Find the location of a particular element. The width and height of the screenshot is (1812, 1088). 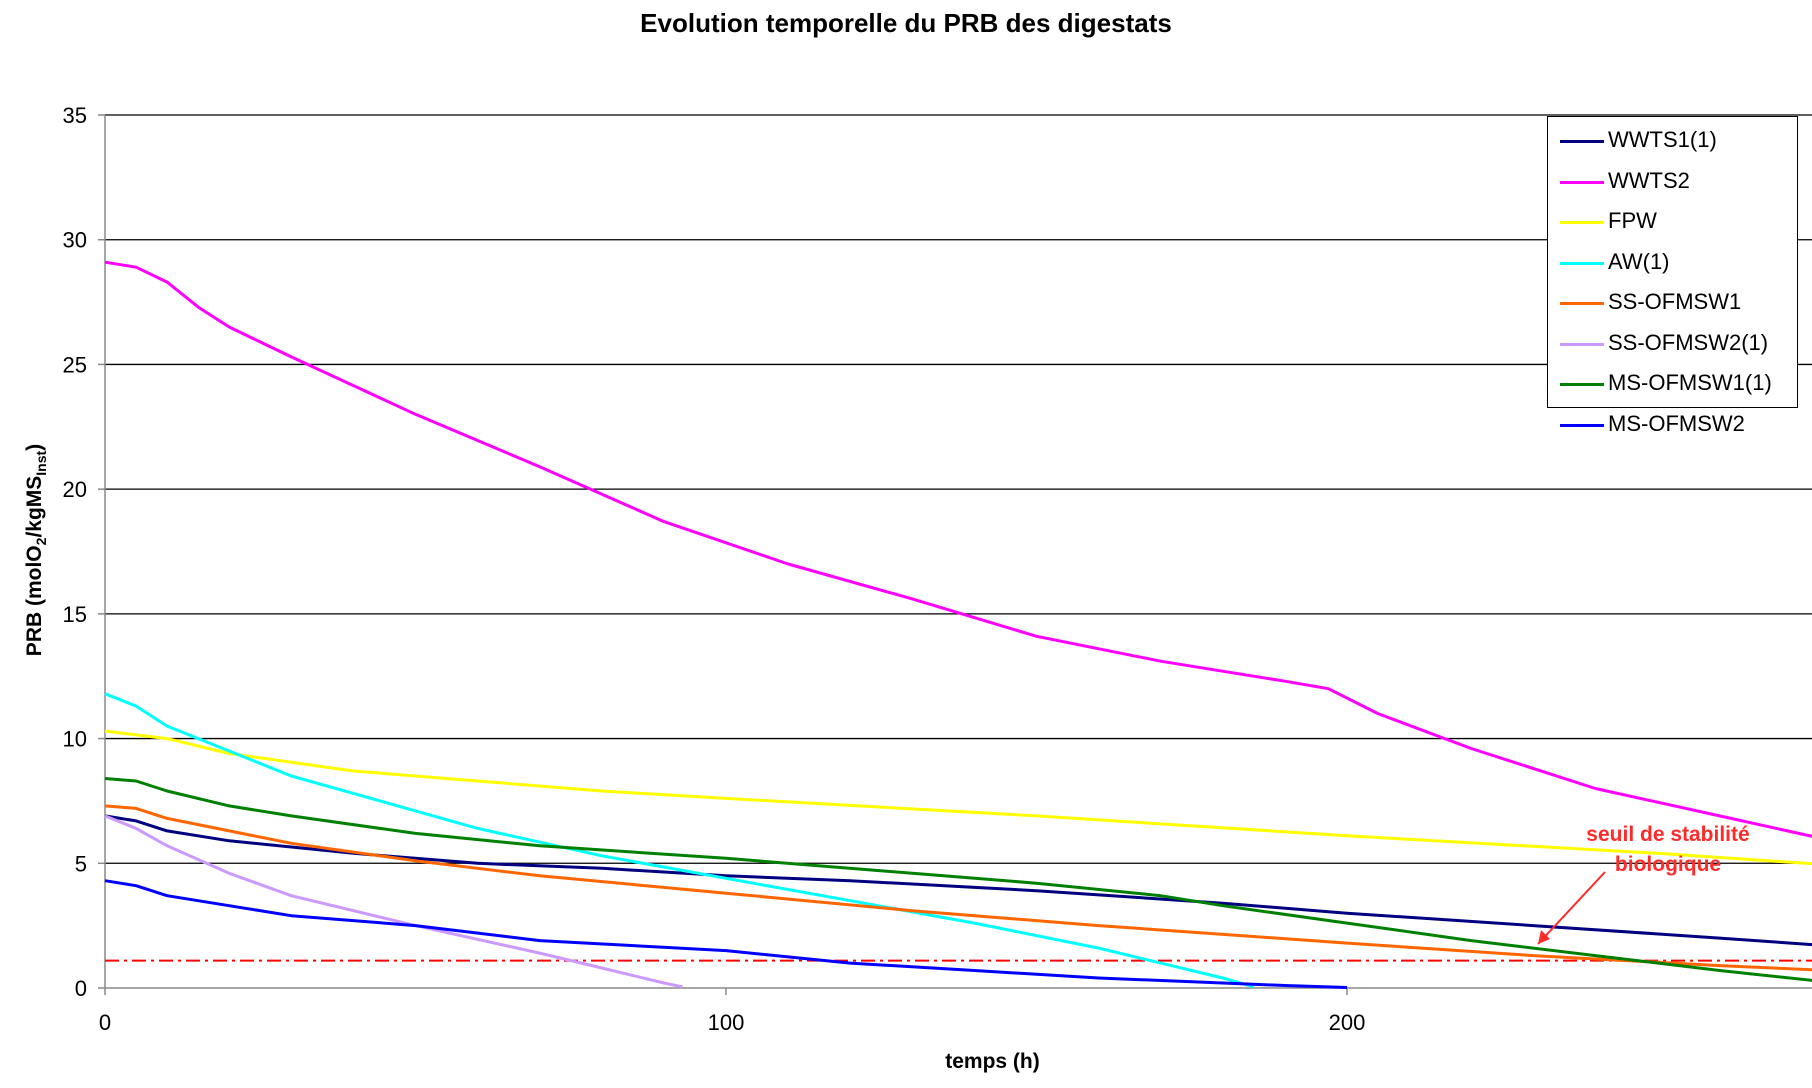

y-axis-label-mid: /kgMS is located at coordinates (34, 506).